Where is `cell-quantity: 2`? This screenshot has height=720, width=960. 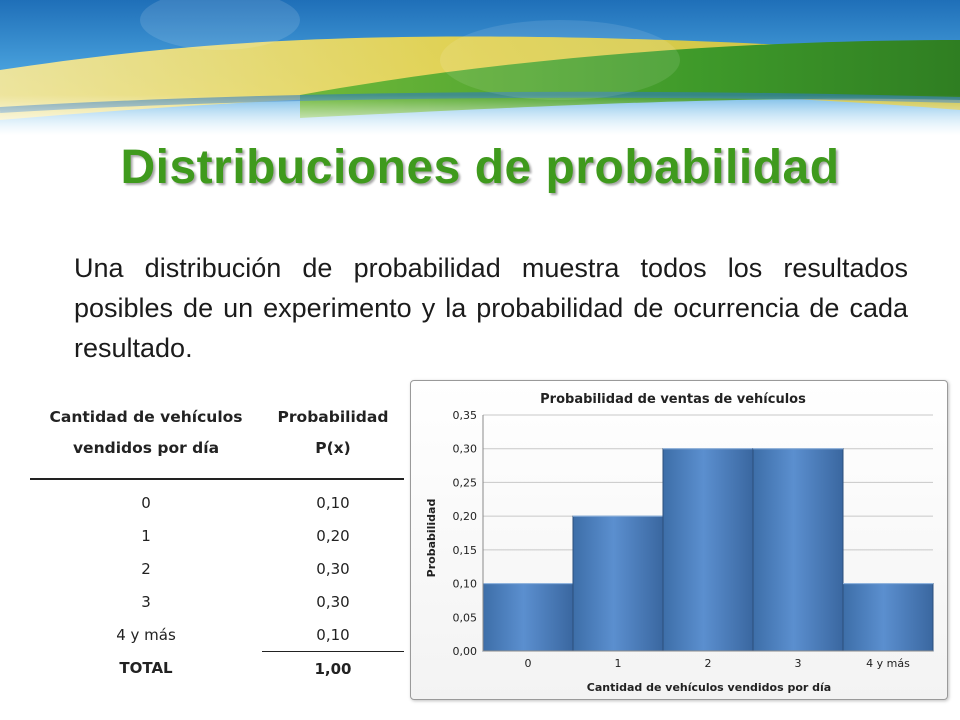
cell-quantity: 2 is located at coordinates (146, 568).